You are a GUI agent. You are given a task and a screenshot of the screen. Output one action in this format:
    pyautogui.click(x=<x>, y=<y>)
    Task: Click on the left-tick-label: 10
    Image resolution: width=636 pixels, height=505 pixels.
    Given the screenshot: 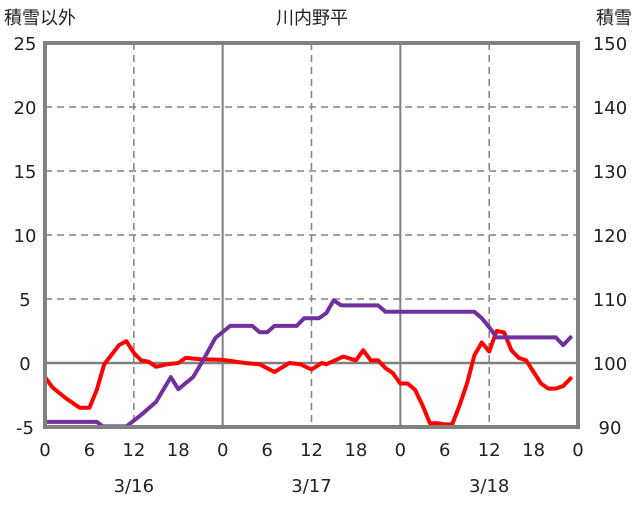 What is the action you would take?
    pyautogui.click(x=25, y=236)
    